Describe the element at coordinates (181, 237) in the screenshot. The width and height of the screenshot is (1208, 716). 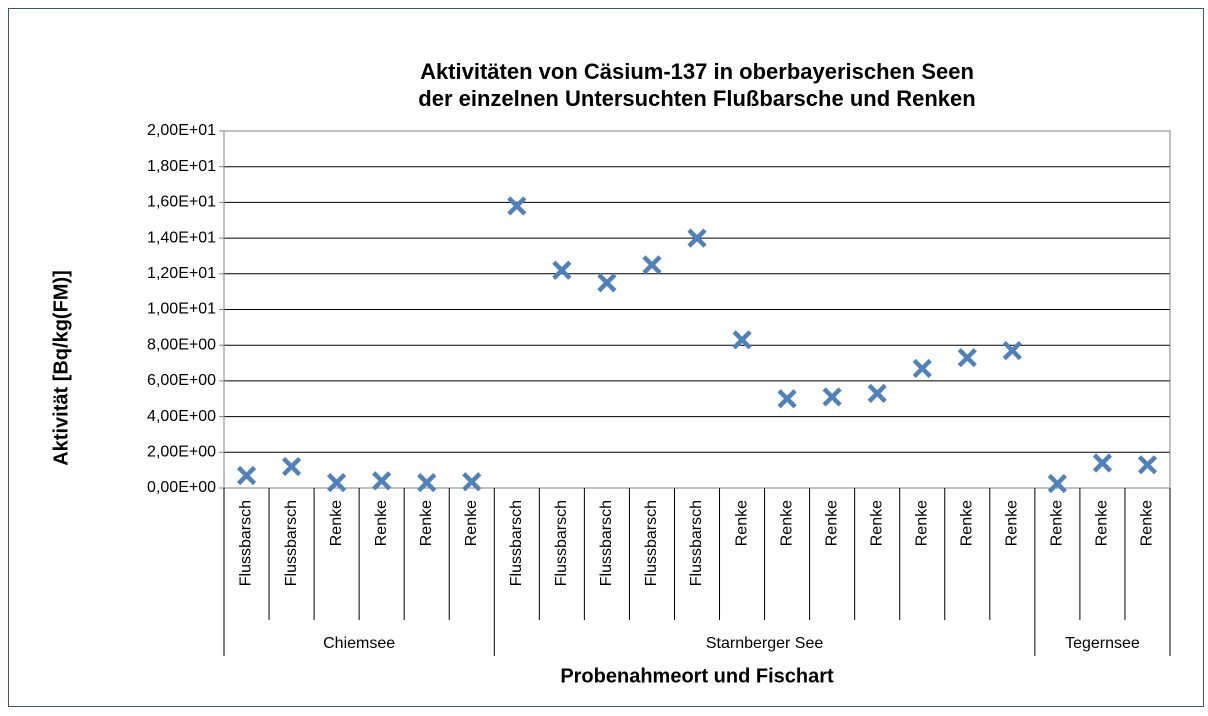
I see `y-tick-label: 1,40E+01` at that location.